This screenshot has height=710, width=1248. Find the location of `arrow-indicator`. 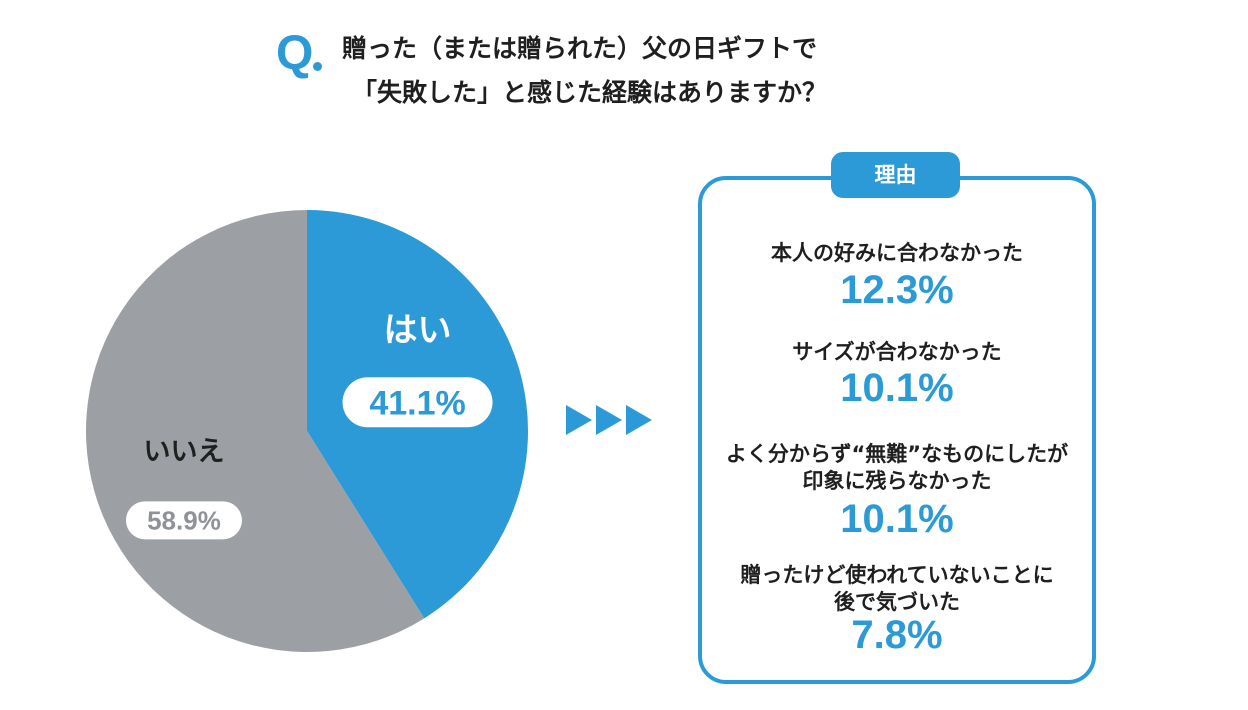

arrow-indicator is located at coordinates (609, 420).